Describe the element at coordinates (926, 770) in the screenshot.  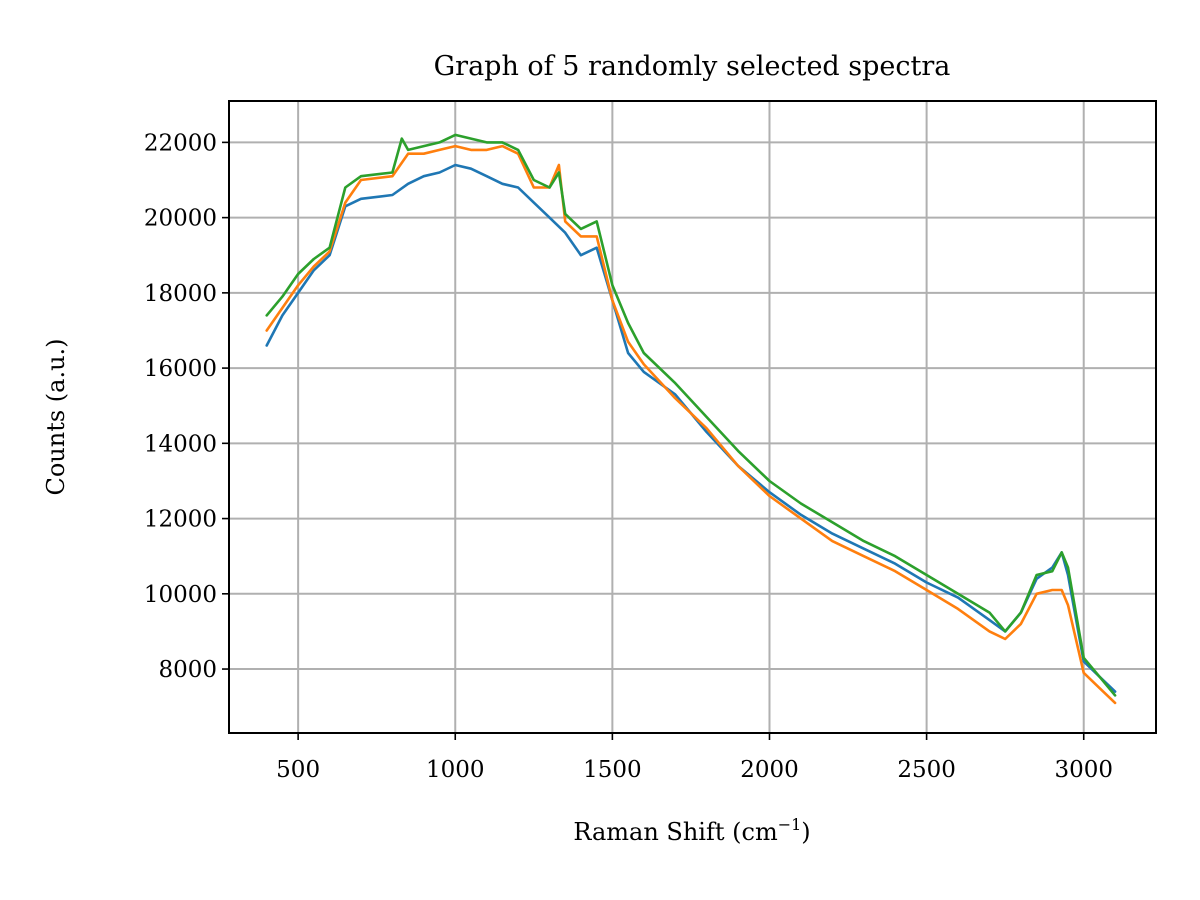
I see `x-tick-label: 2500` at that location.